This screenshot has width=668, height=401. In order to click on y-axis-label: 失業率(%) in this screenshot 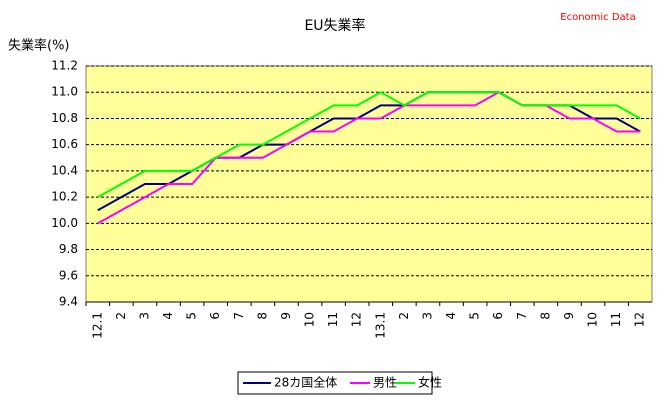, I will do `click(39, 46)`.